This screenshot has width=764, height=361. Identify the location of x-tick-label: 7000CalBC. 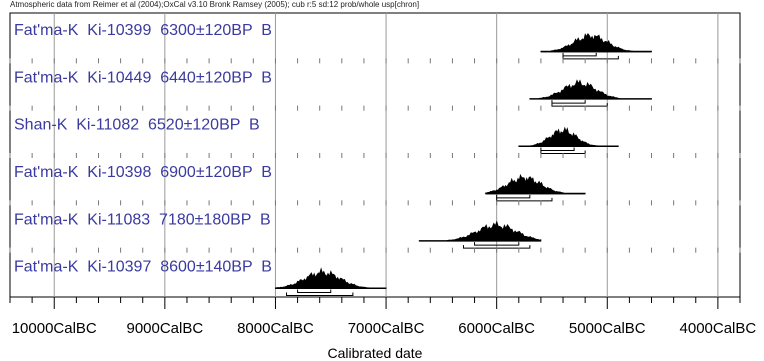
(386, 328).